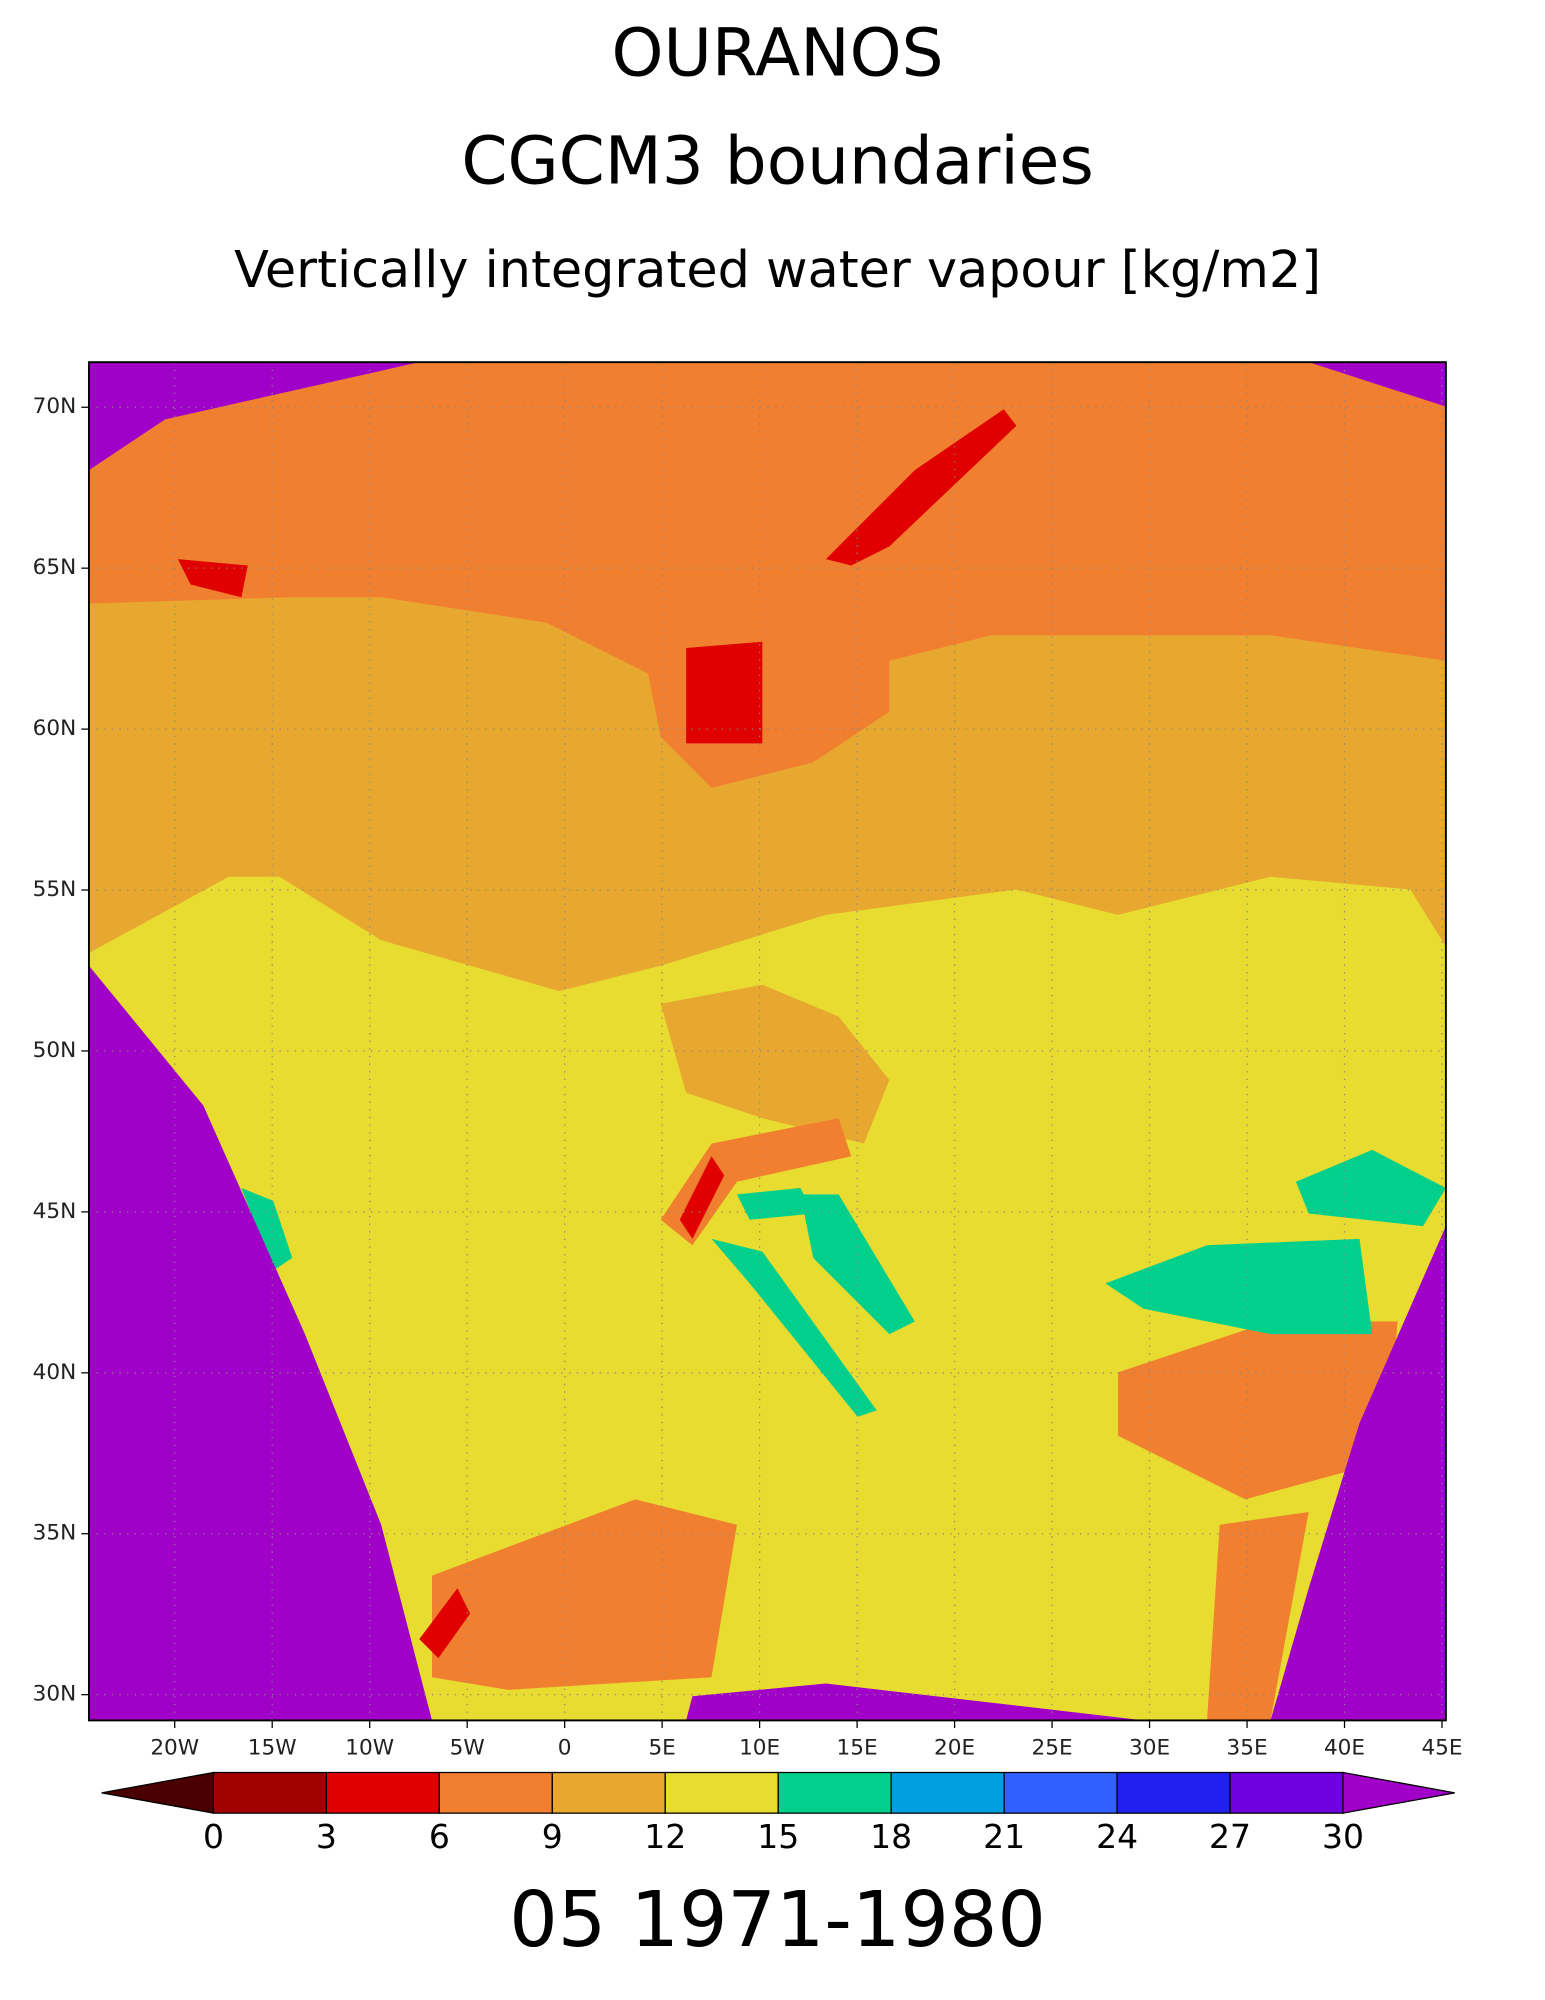 The height and width of the screenshot is (2000, 1545). I want to click on y-tick-label: 50N, so click(55, 1050).